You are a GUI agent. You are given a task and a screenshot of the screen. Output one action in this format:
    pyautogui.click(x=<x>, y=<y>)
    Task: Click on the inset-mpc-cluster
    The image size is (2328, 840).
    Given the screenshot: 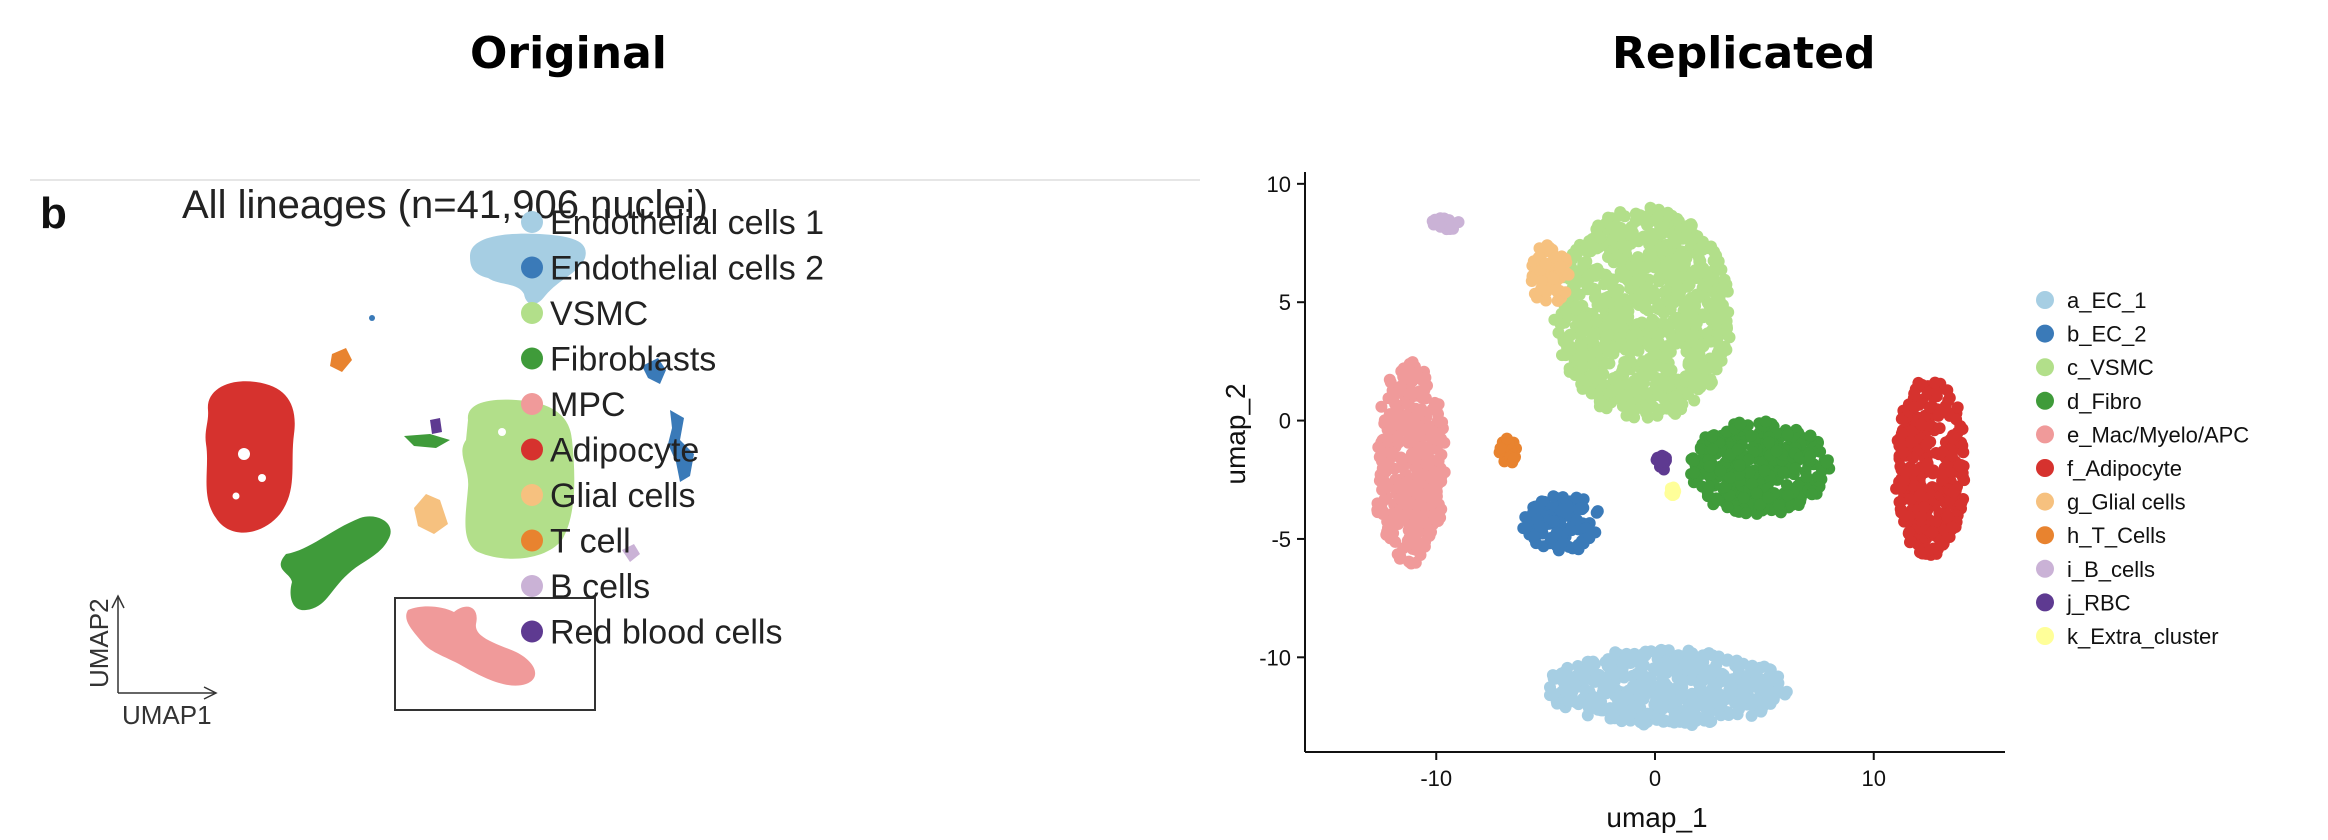 What is the action you would take?
    pyautogui.click(x=471, y=646)
    